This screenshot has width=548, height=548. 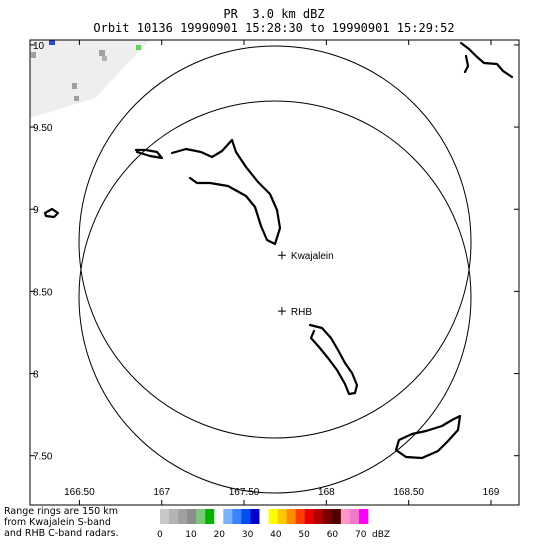 I want to click on lon-tick-label: 167, so click(x=161, y=492).